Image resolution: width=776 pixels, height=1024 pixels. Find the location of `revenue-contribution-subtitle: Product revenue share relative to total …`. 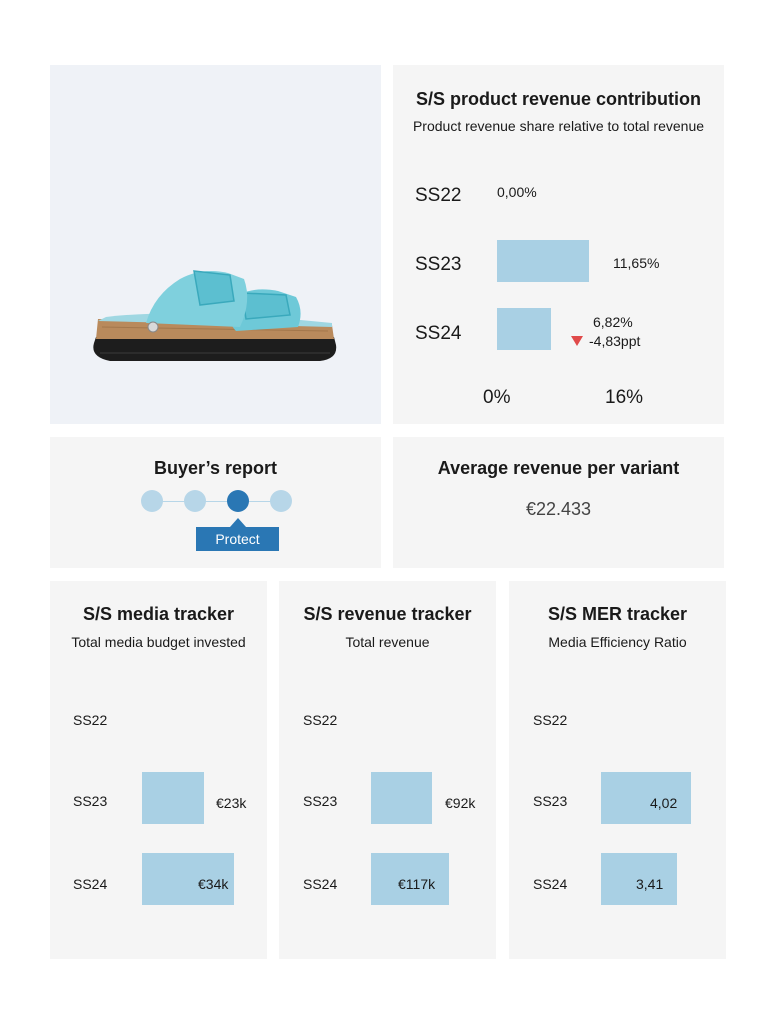

revenue-contribution-subtitle: Product revenue share relative to total … is located at coordinates (558, 126).